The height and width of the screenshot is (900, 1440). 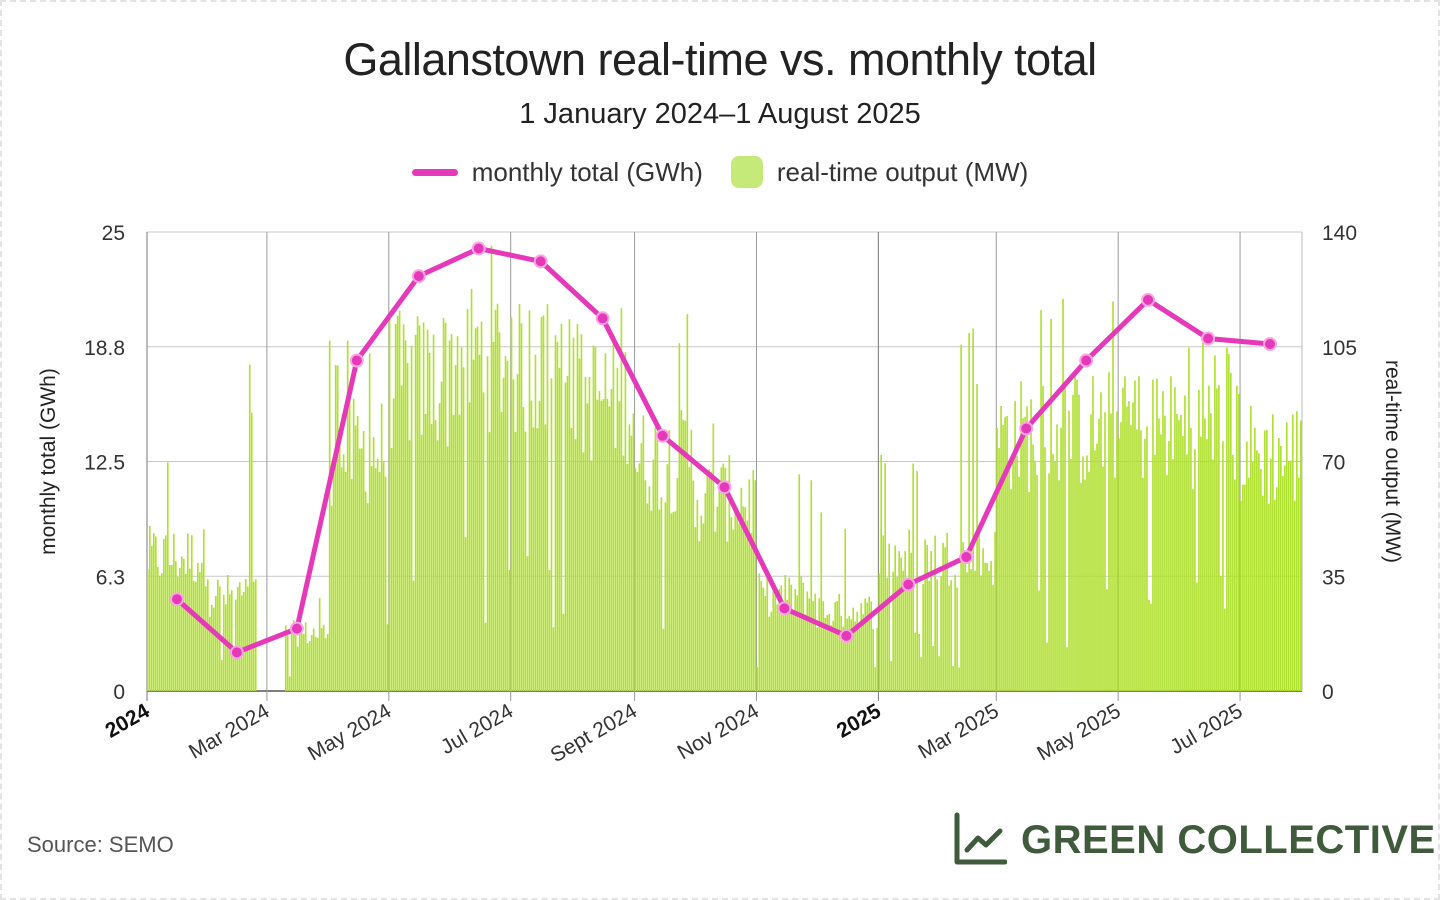 What do you see at coordinates (587, 171) in the screenshot?
I see `legend-label-monthly-total: monthly total (GWh)` at bounding box center [587, 171].